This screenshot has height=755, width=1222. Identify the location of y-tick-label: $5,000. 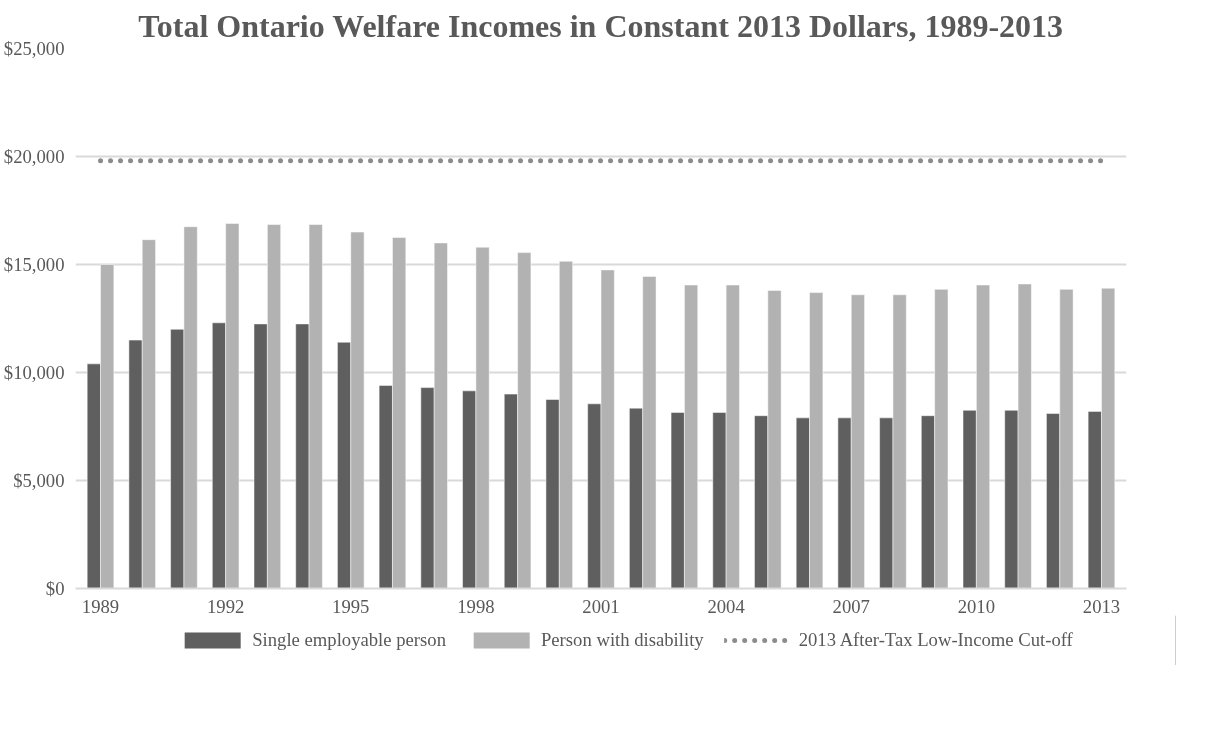
(39, 480).